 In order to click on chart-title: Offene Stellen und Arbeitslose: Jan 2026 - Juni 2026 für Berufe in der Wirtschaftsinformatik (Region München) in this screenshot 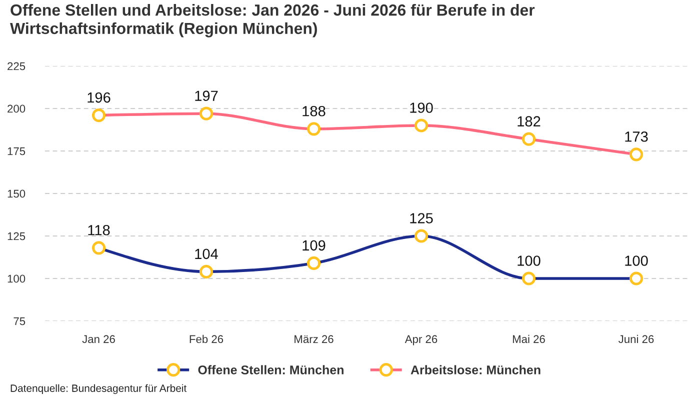, I will do `click(272, 21)`.